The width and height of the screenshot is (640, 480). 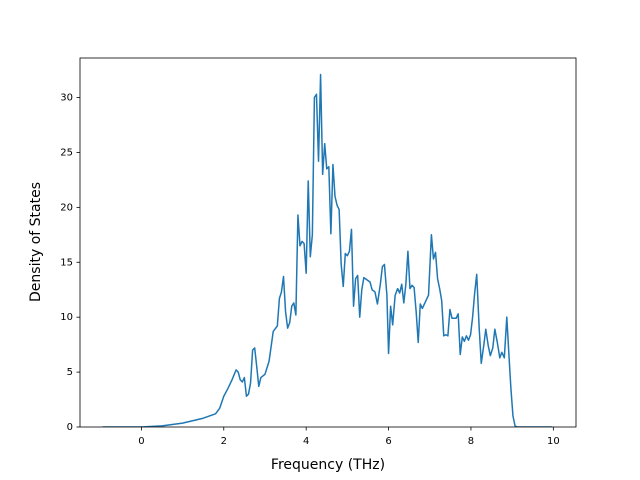 What do you see at coordinates (70, 427) in the screenshot?
I see `y-tick-label: 0` at bounding box center [70, 427].